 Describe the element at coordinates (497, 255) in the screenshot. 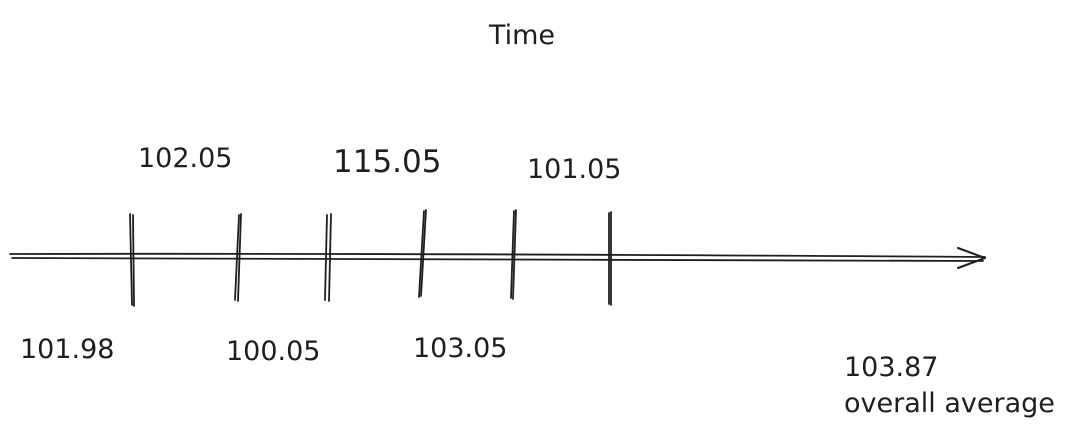

I see `axis-line-top` at that location.